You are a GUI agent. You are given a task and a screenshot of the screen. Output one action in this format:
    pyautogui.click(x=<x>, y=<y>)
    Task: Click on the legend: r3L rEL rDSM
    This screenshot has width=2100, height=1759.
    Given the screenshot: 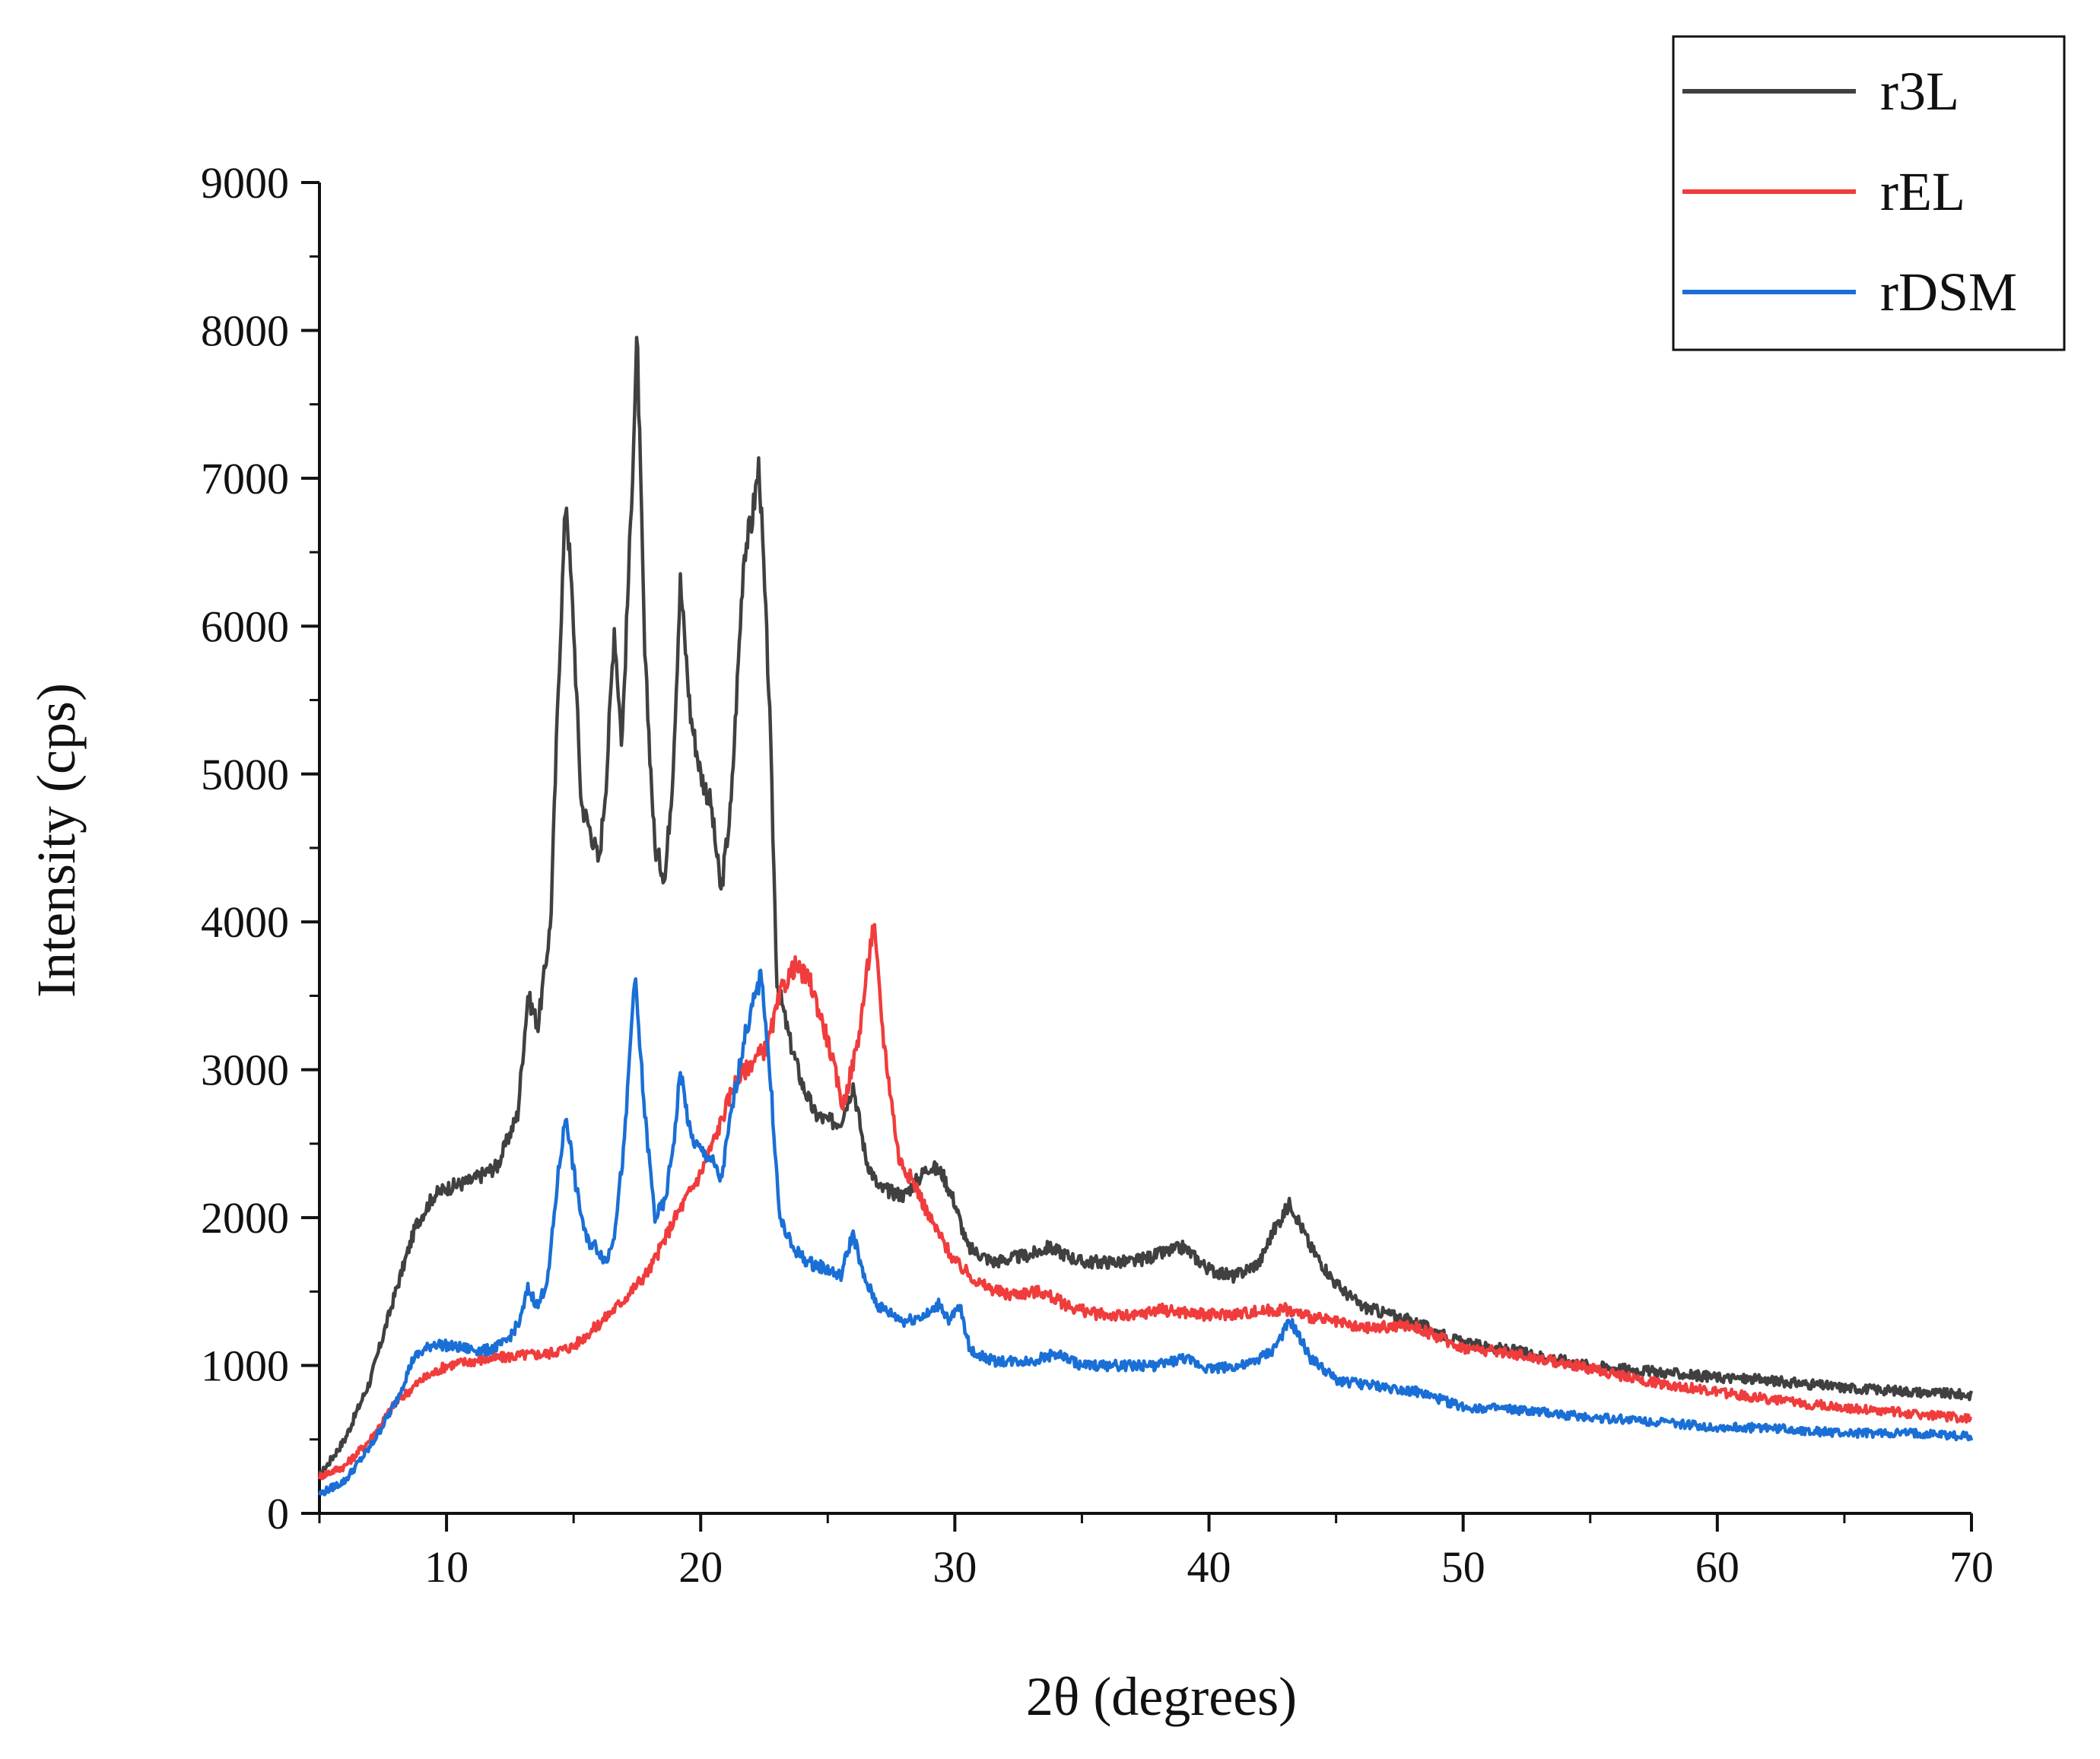 What is the action you would take?
    pyautogui.click(x=1869, y=193)
    